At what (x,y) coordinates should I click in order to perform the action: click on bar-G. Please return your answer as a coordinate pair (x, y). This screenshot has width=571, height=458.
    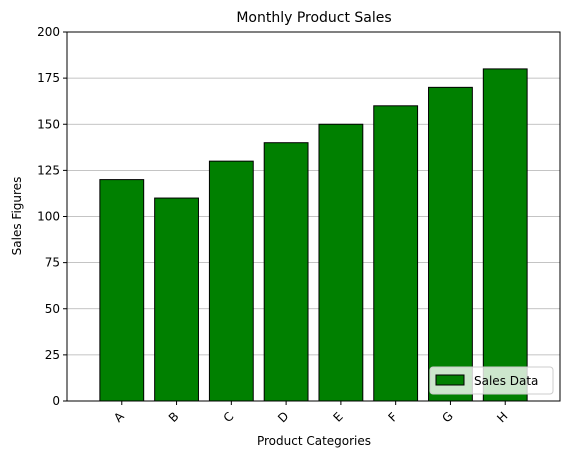
    Looking at the image, I should click on (450, 244).